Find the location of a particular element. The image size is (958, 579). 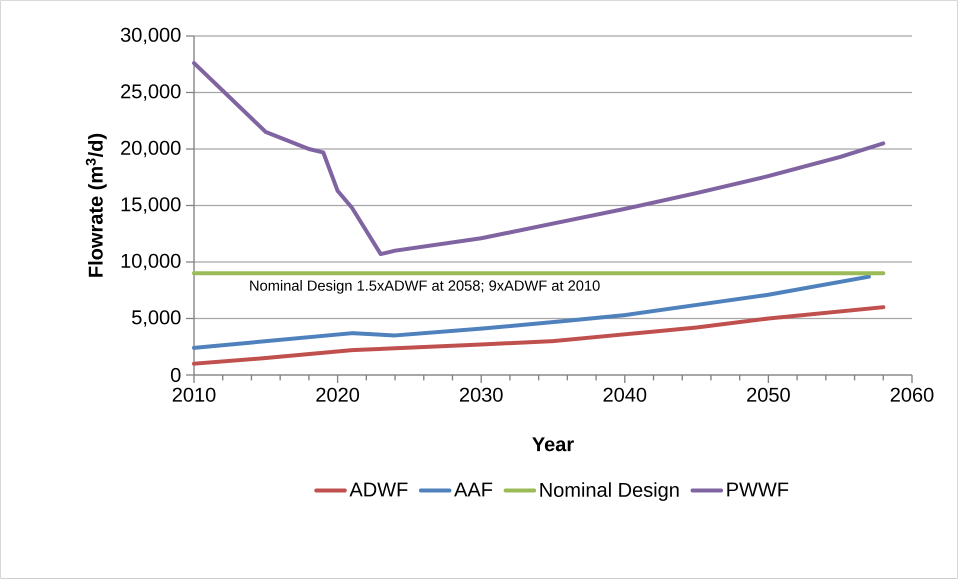

x-tick-label: 2060 is located at coordinates (912, 395).